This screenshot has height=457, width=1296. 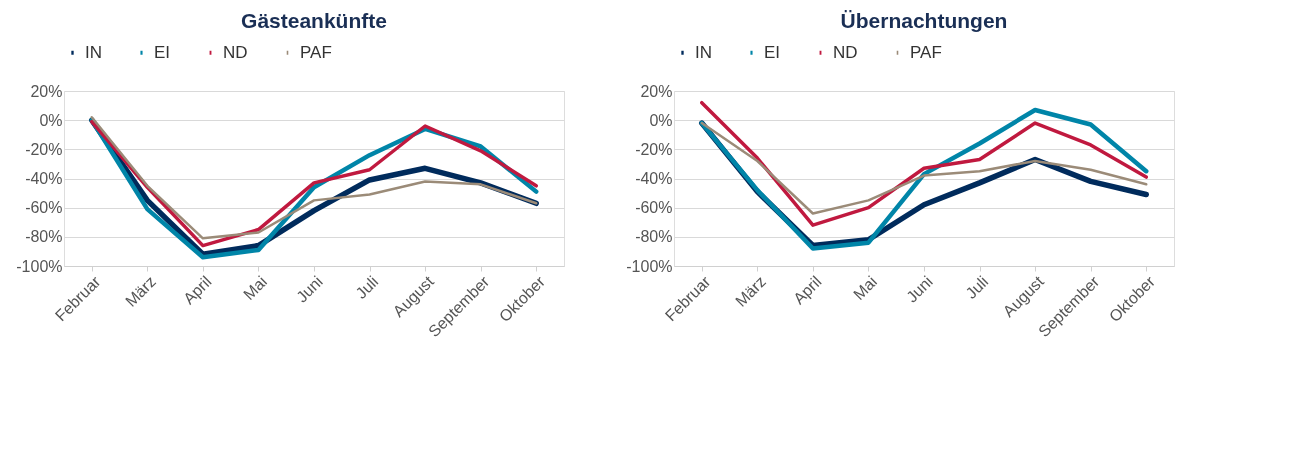 What do you see at coordinates (924, 20) in the screenshot?
I see `chart-title: Übernachtungen` at bounding box center [924, 20].